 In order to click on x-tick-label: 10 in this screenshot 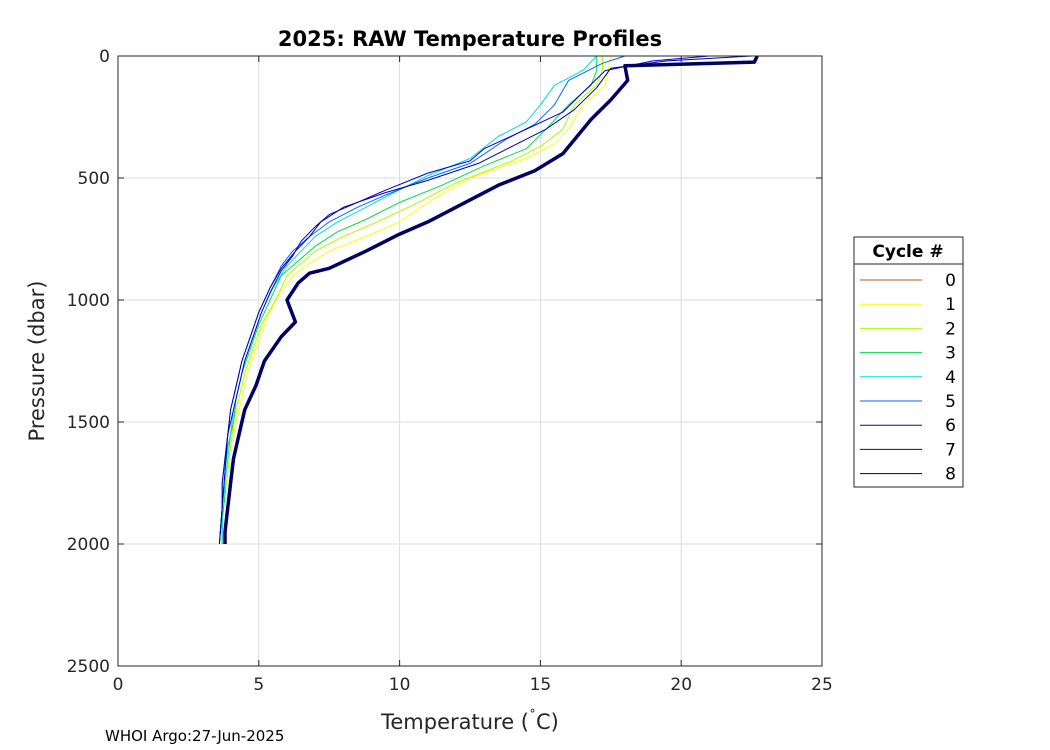, I will do `click(400, 685)`.